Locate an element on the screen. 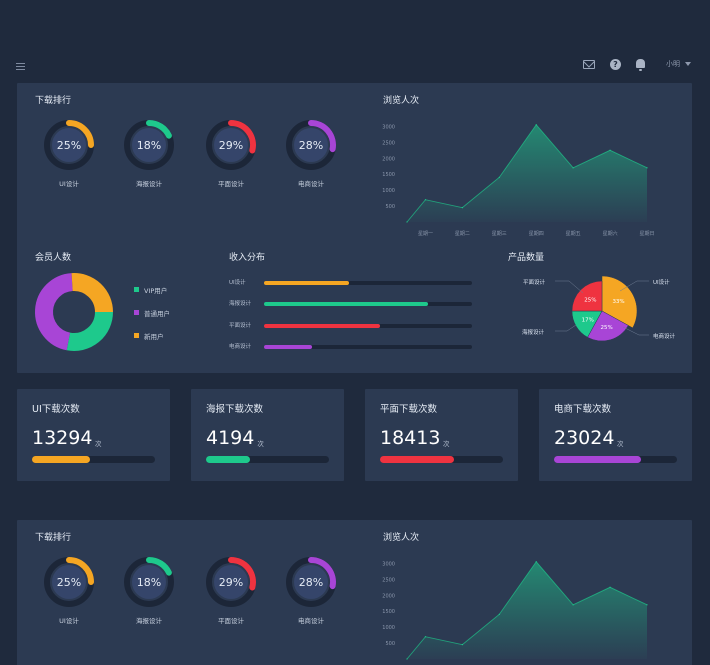 The image size is (710, 665). pie-slice-label: 33% is located at coordinates (618, 302).